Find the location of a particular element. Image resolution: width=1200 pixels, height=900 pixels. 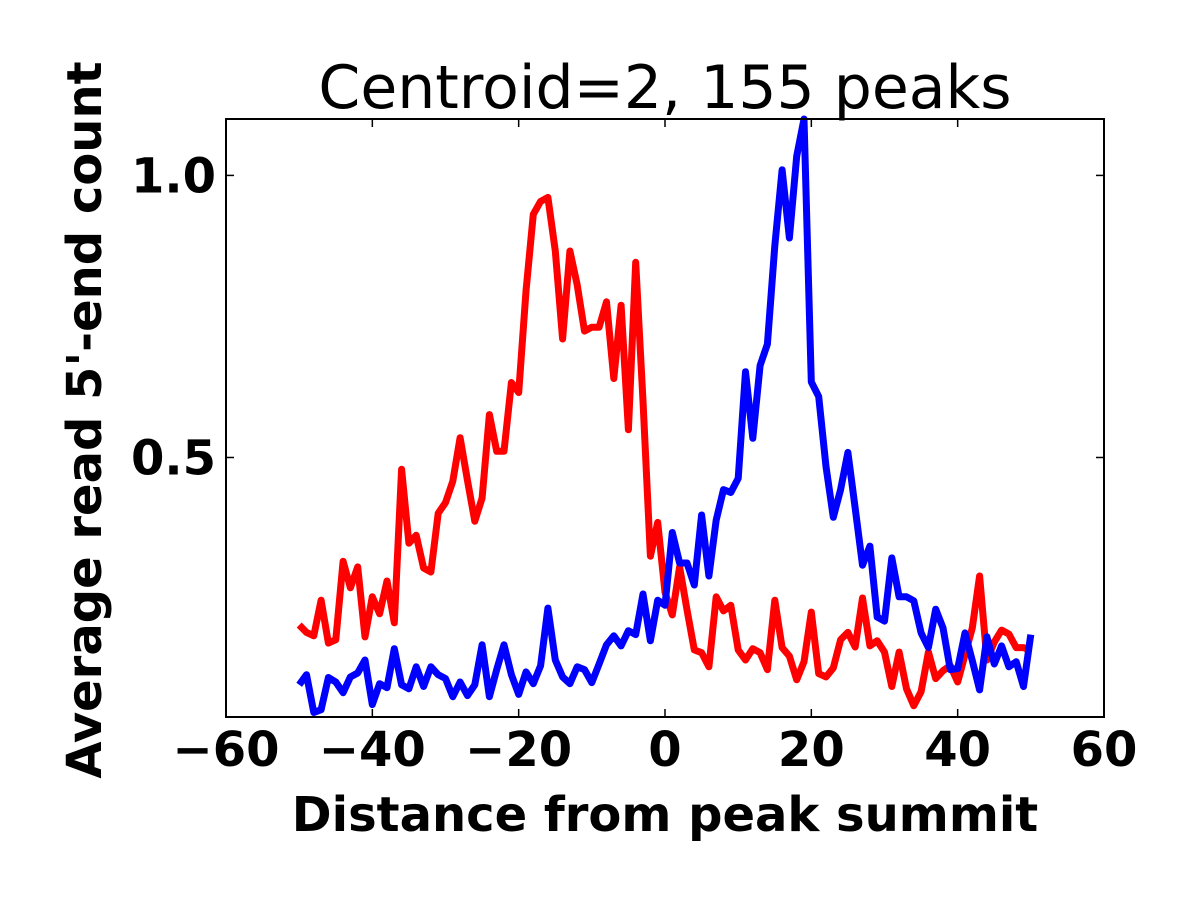

x-tick-label: 0 is located at coordinates (664, 750).